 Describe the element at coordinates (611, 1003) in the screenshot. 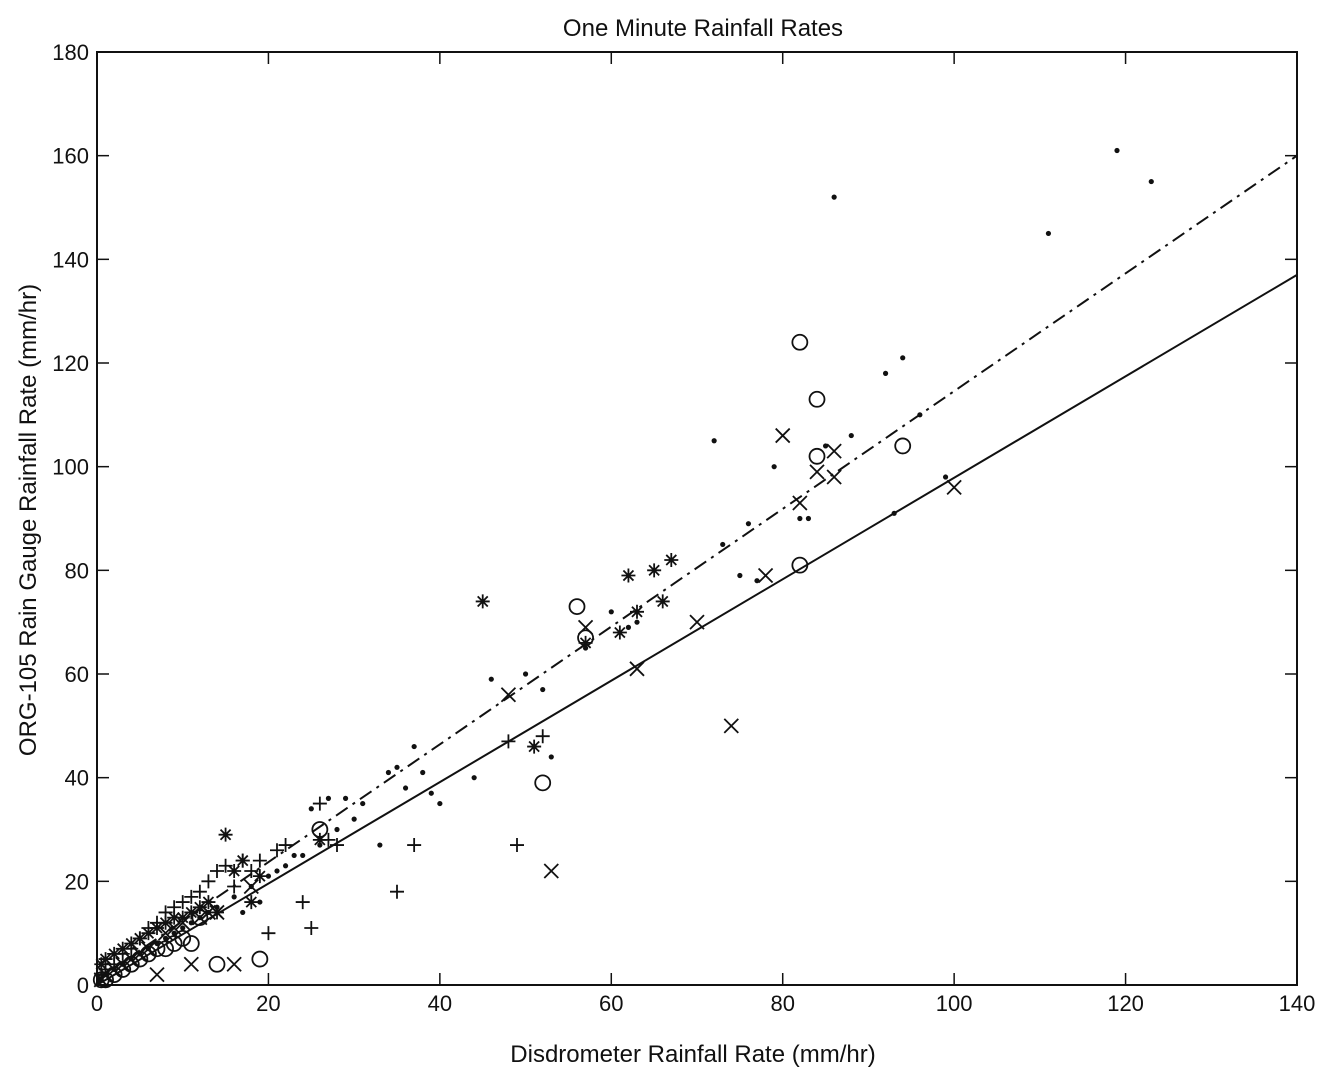

I see `x-tick-label: 60` at that location.